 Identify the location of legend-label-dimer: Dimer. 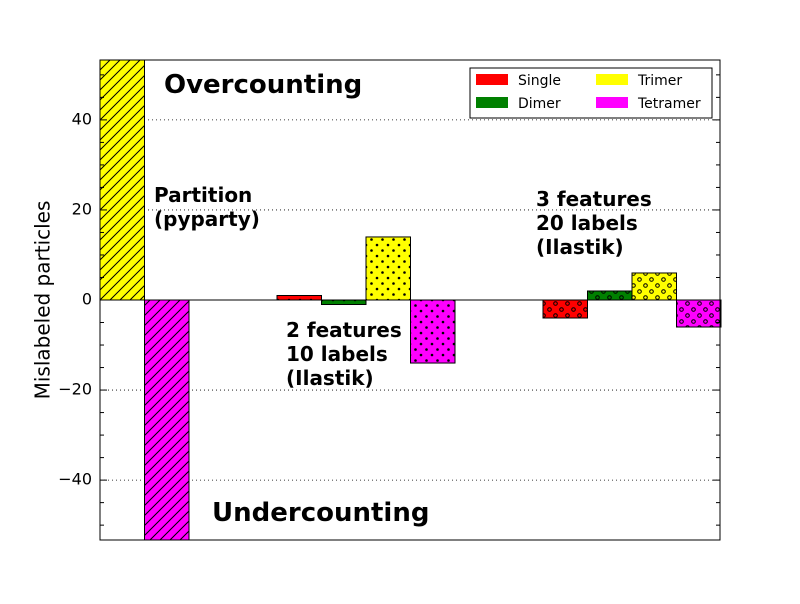
(539, 104).